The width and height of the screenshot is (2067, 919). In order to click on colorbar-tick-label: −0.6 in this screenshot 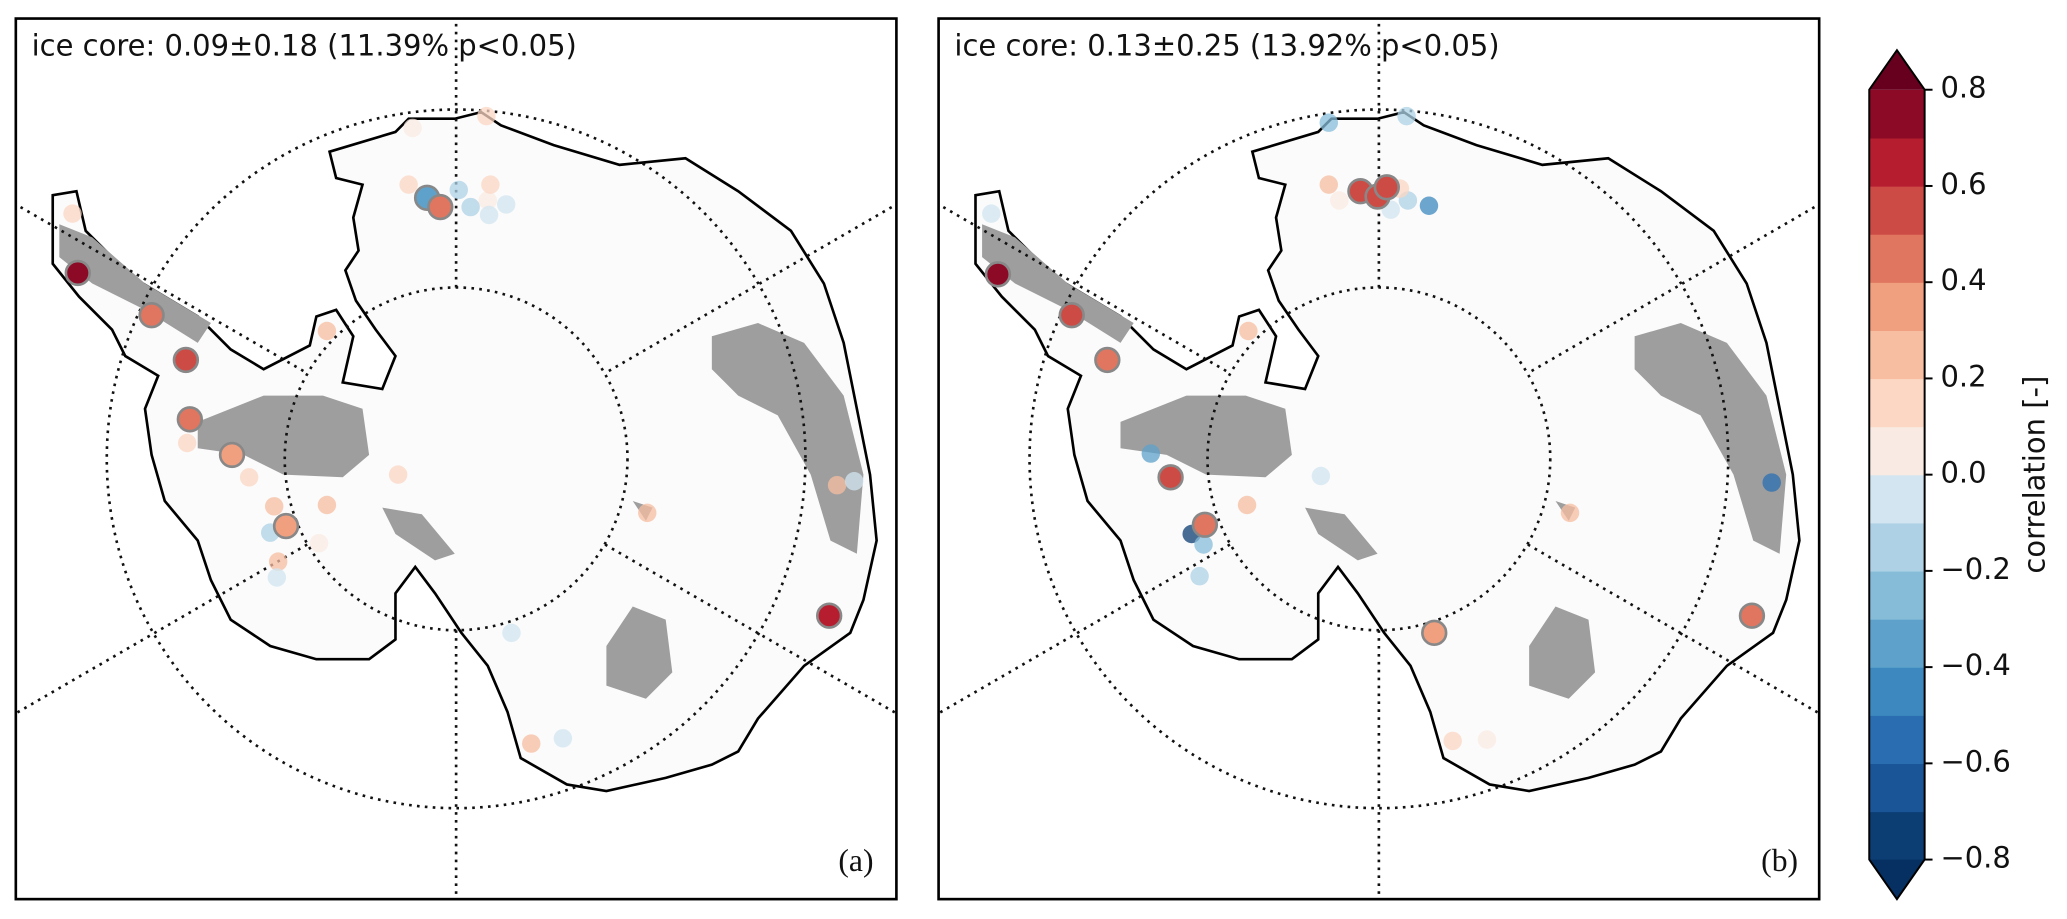, I will do `click(1975, 761)`.